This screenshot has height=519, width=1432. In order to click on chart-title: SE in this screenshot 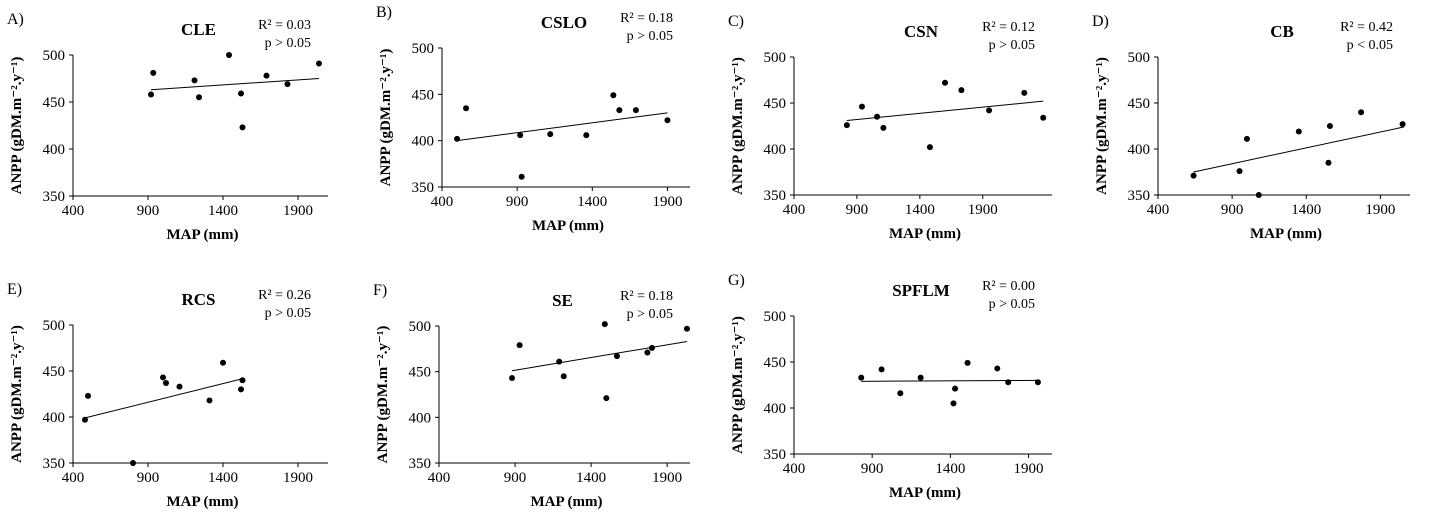, I will do `click(562, 300)`.